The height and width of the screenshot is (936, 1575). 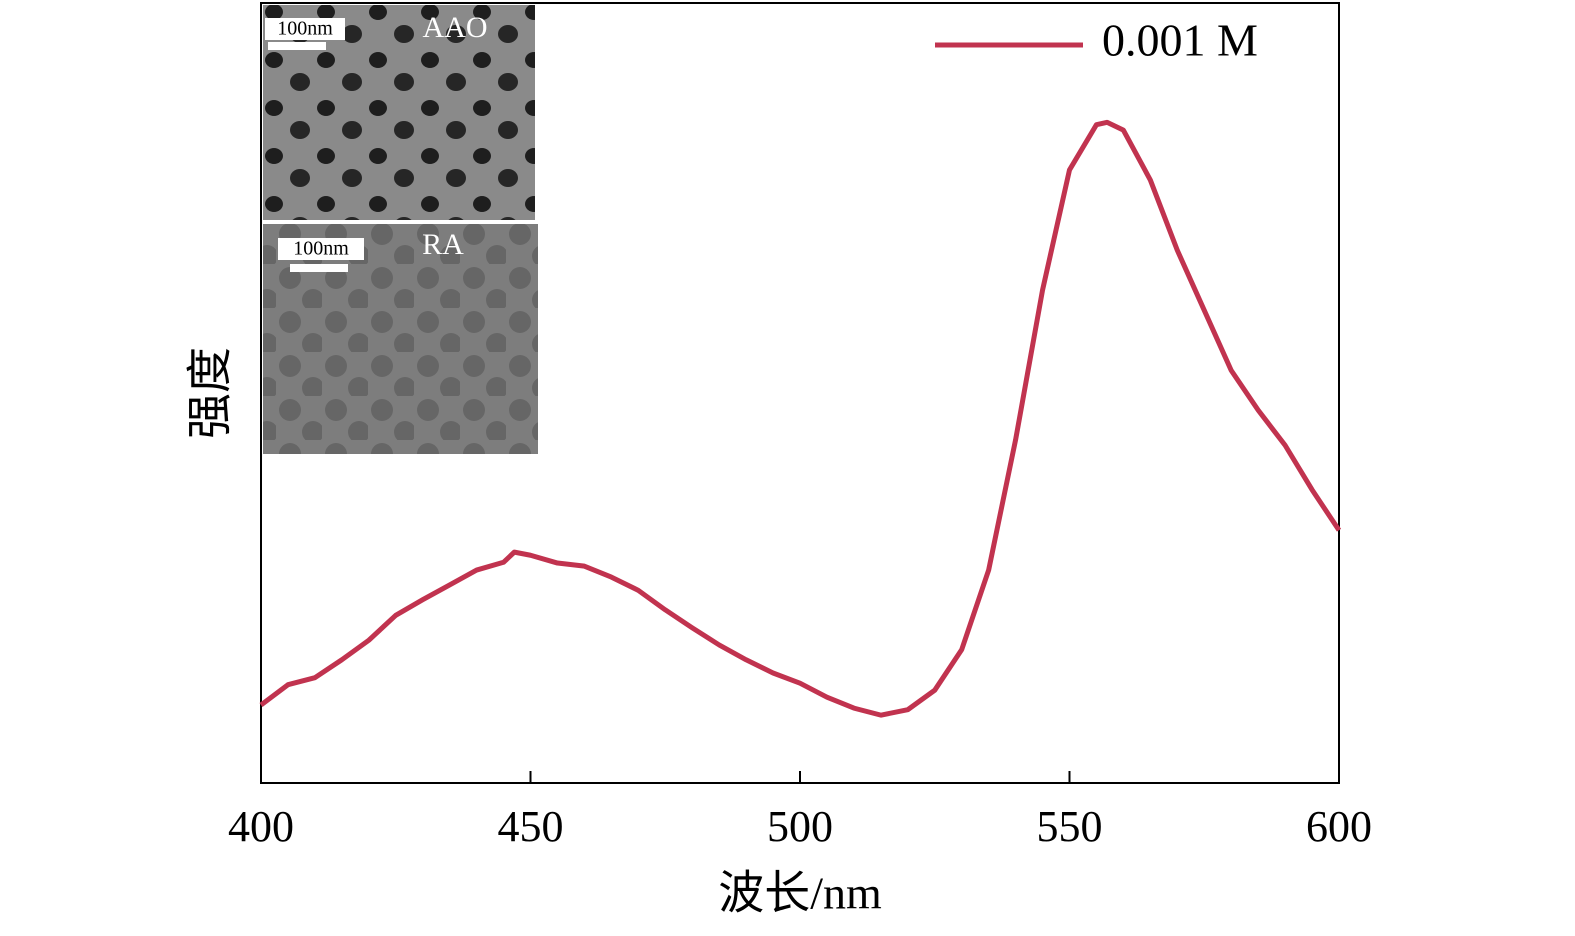 I want to click on x-tick-label: 550, so click(x=1070, y=826).